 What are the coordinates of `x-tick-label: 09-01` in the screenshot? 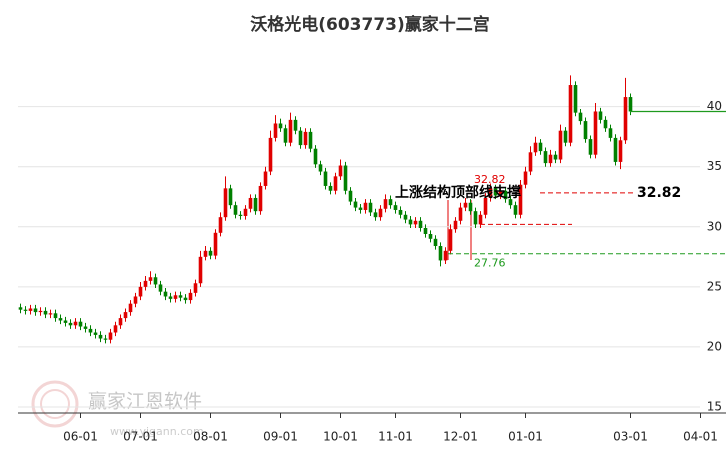 It's located at (280, 437).